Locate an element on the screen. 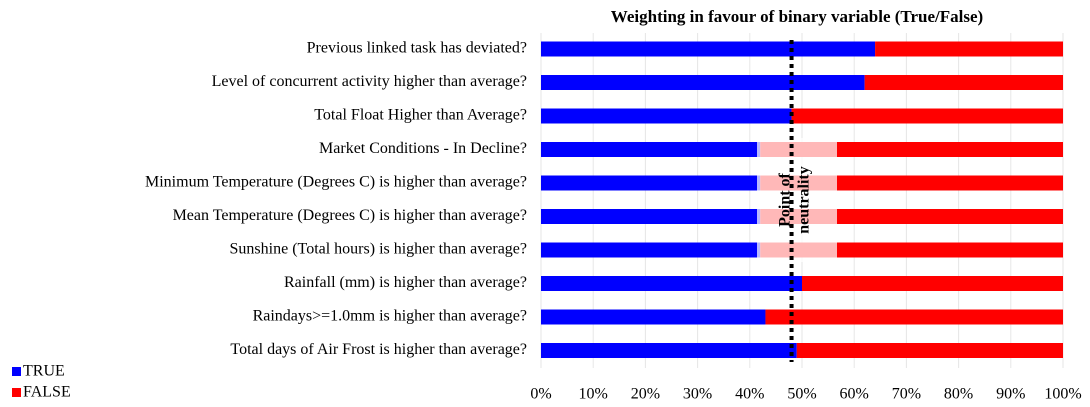 The image size is (1090, 407). annotation: Point of is located at coordinates (785, 199).